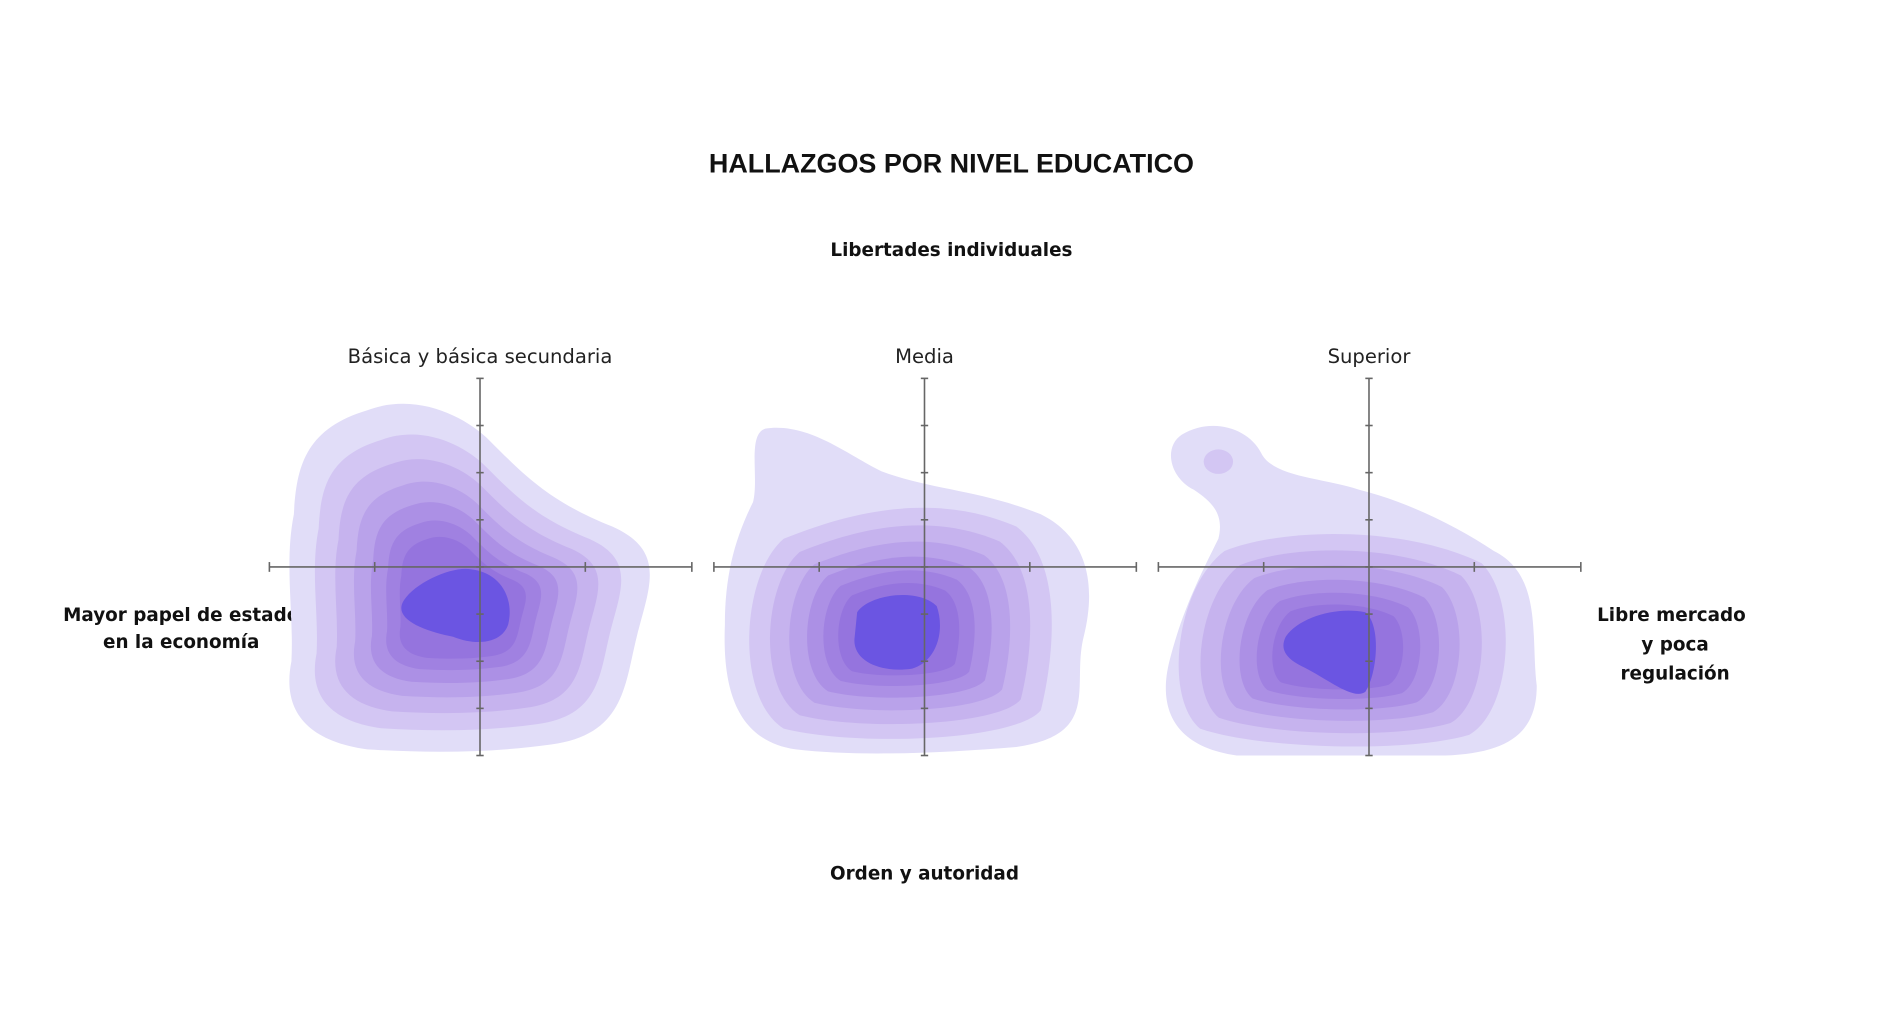 Image resolution: width=1898 pixels, height=1020 pixels. What do you see at coordinates (924, 356) in the screenshot?
I see `panel-title: Media` at bounding box center [924, 356].